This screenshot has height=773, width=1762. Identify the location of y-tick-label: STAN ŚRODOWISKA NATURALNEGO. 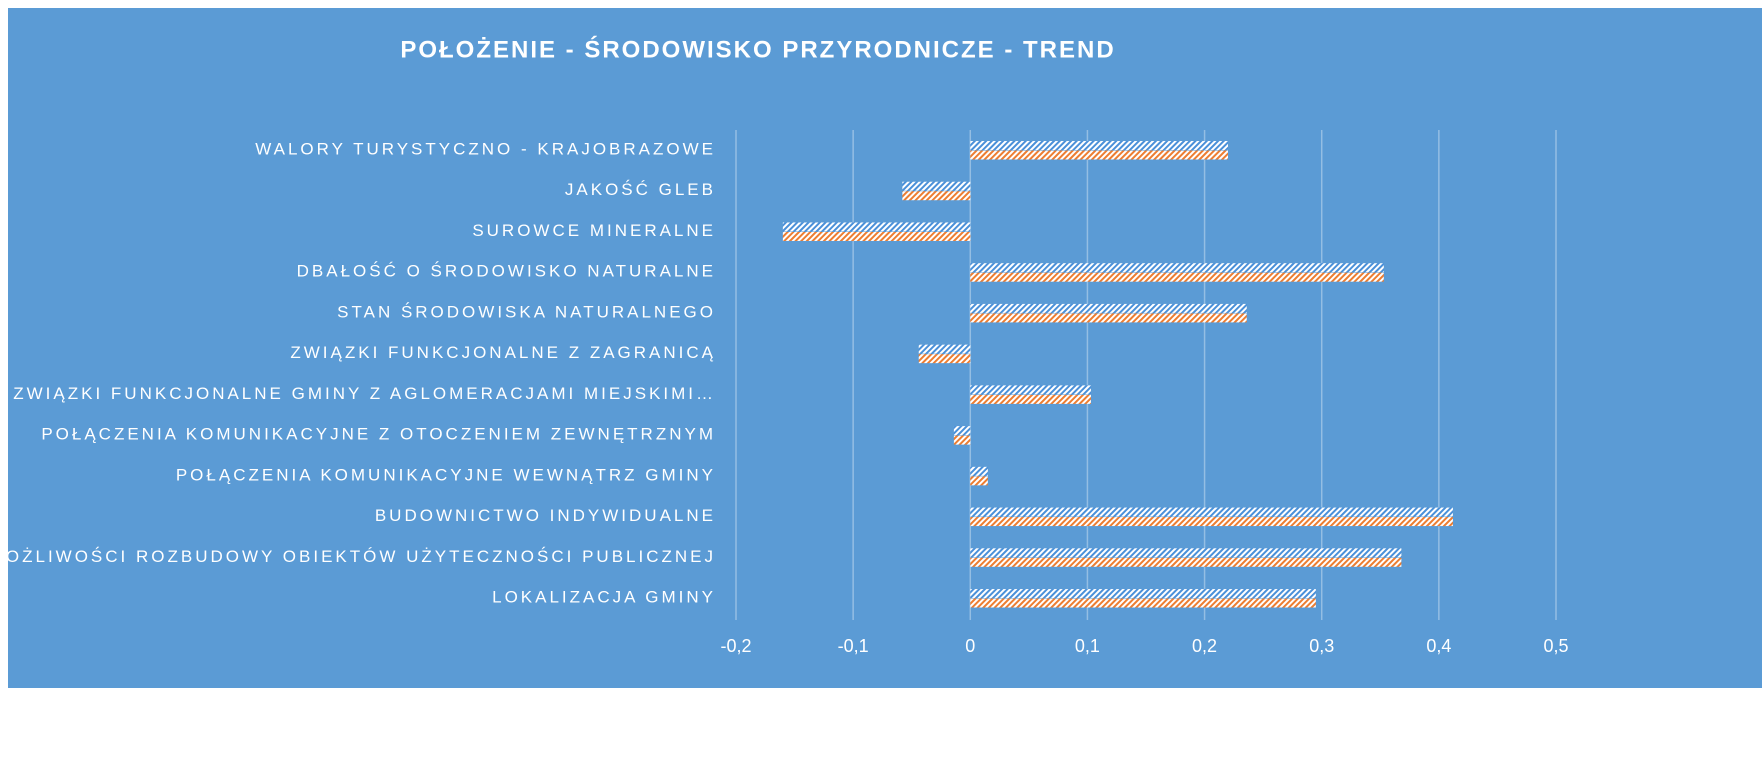
(526, 311).